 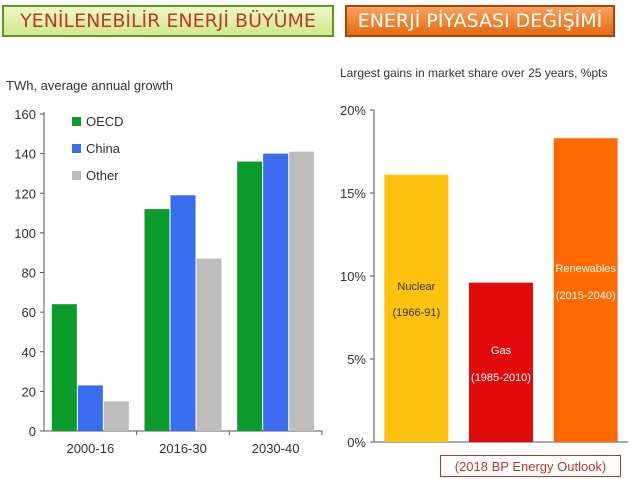 I want to click on bar-label-period-nuclear: (1966-91), so click(x=416, y=313).